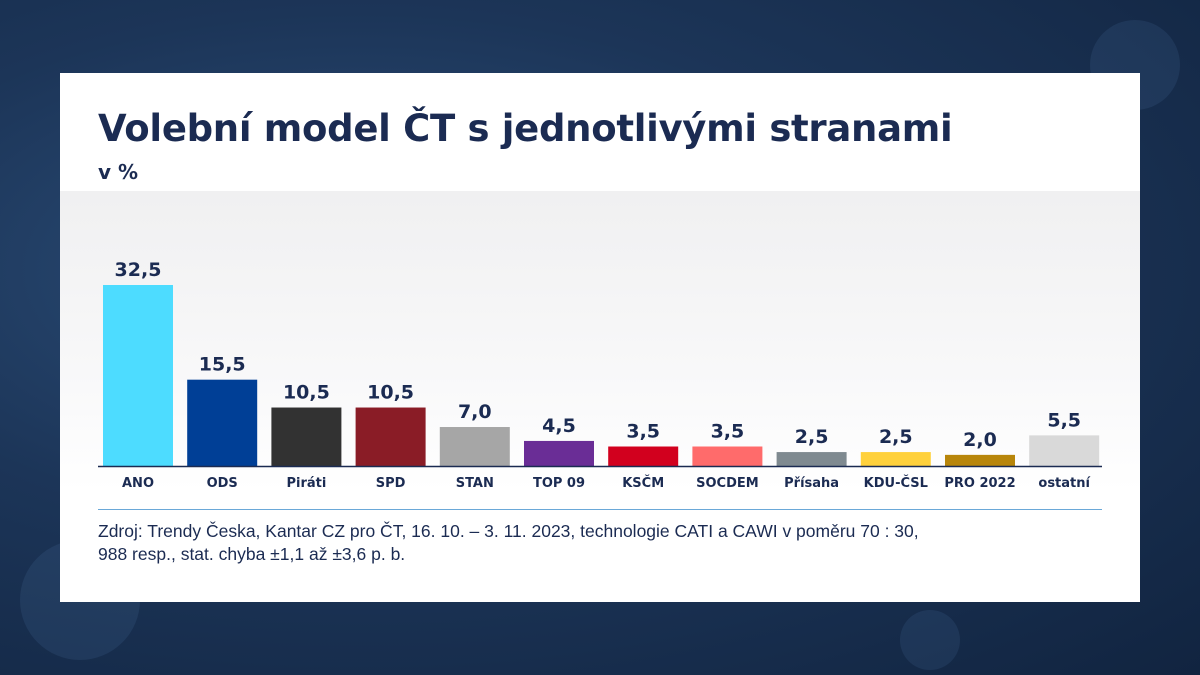  Describe the element at coordinates (895, 459) in the screenshot. I see `bar-kdu-čsl` at that location.